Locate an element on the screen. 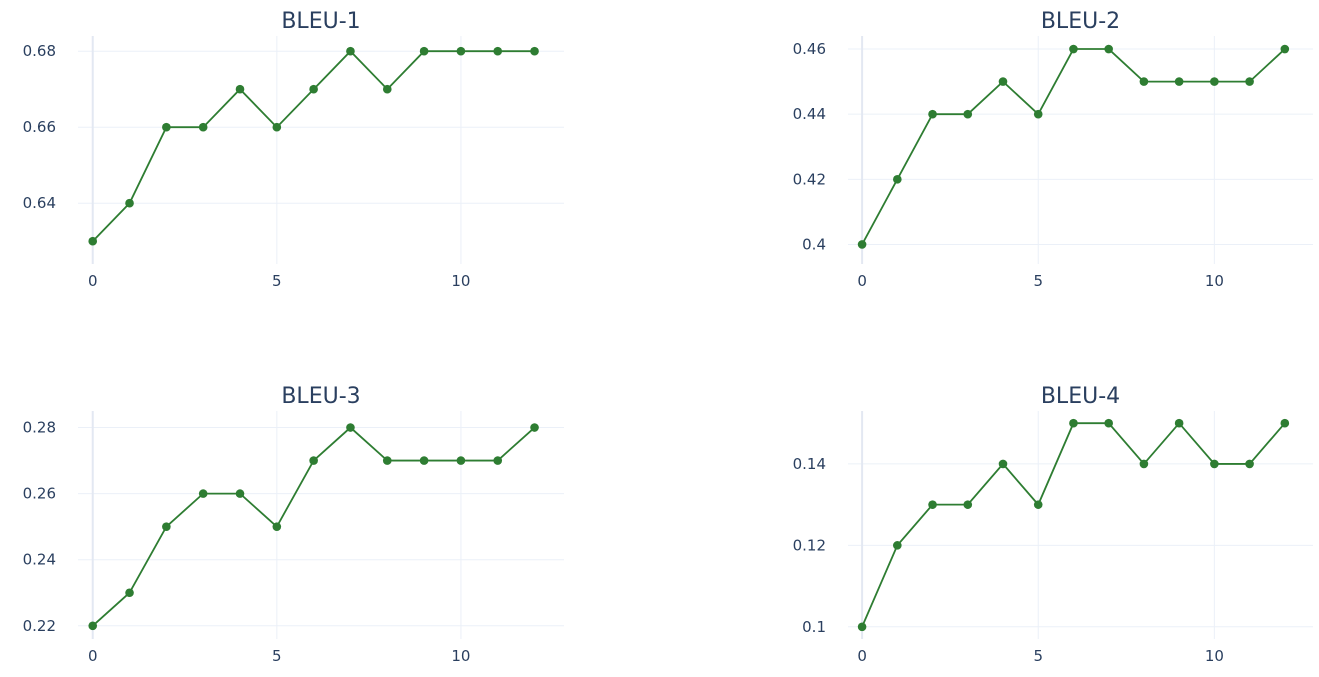  y-tick-label: 0.44 is located at coordinates (809, 114).